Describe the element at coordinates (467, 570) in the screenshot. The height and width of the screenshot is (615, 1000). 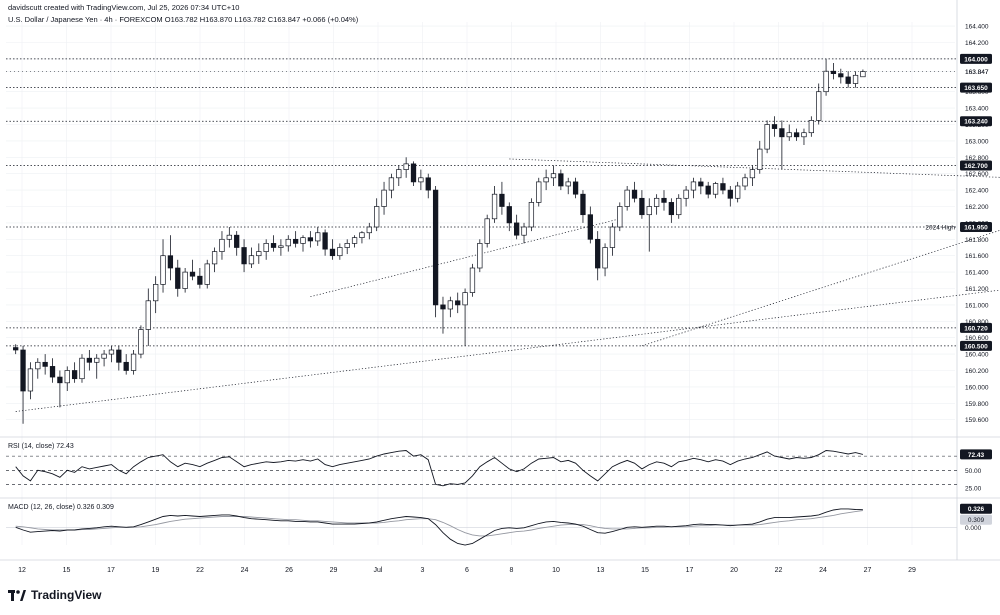
I see `time-axis-tick-label: 6` at that location.